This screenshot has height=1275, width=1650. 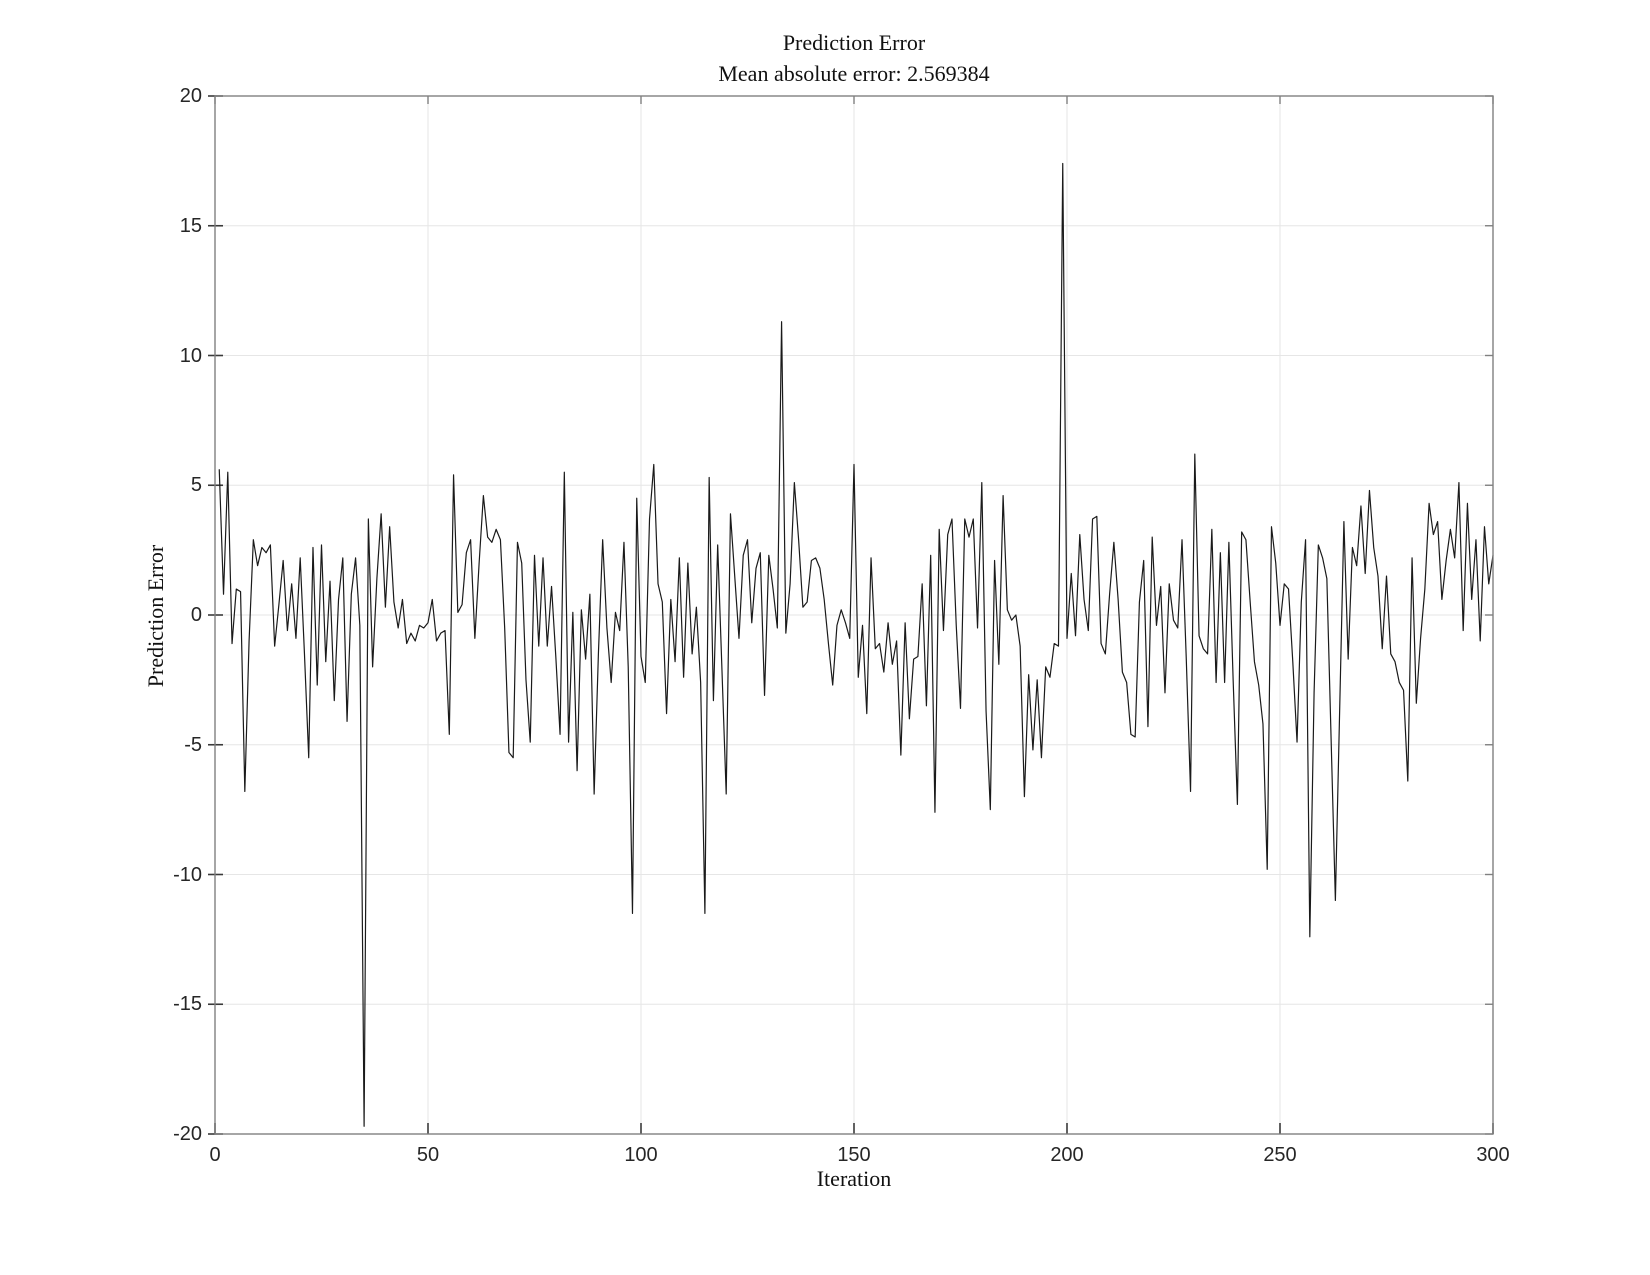 What do you see at coordinates (641, 1155) in the screenshot?
I see `x-tick-label: 100` at bounding box center [641, 1155].